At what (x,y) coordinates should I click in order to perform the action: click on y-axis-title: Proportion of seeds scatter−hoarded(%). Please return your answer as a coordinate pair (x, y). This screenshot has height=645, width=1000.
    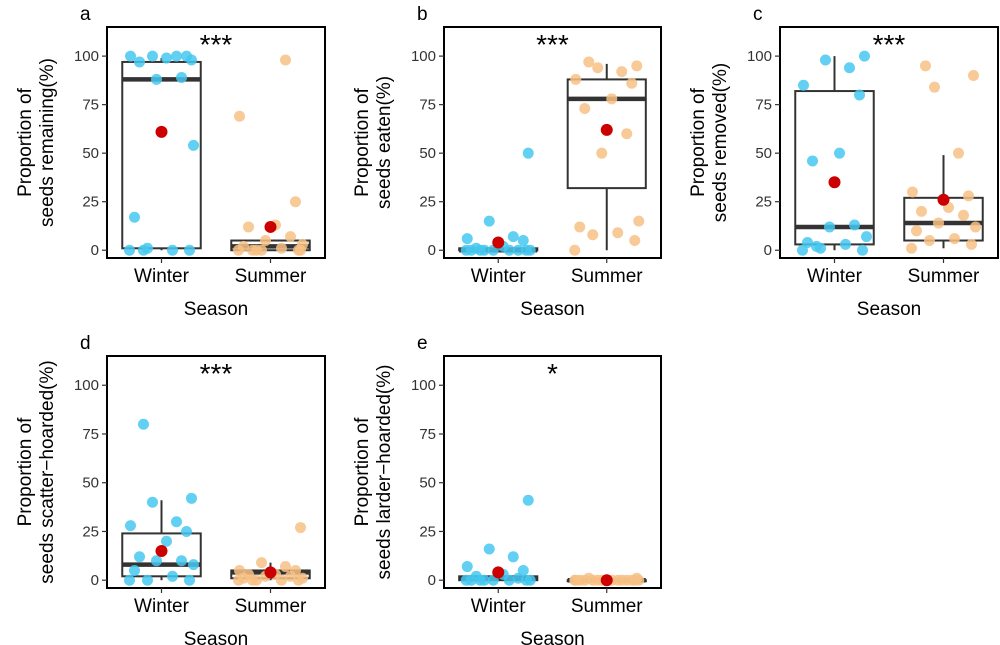
    Looking at the image, I should click on (36, 471).